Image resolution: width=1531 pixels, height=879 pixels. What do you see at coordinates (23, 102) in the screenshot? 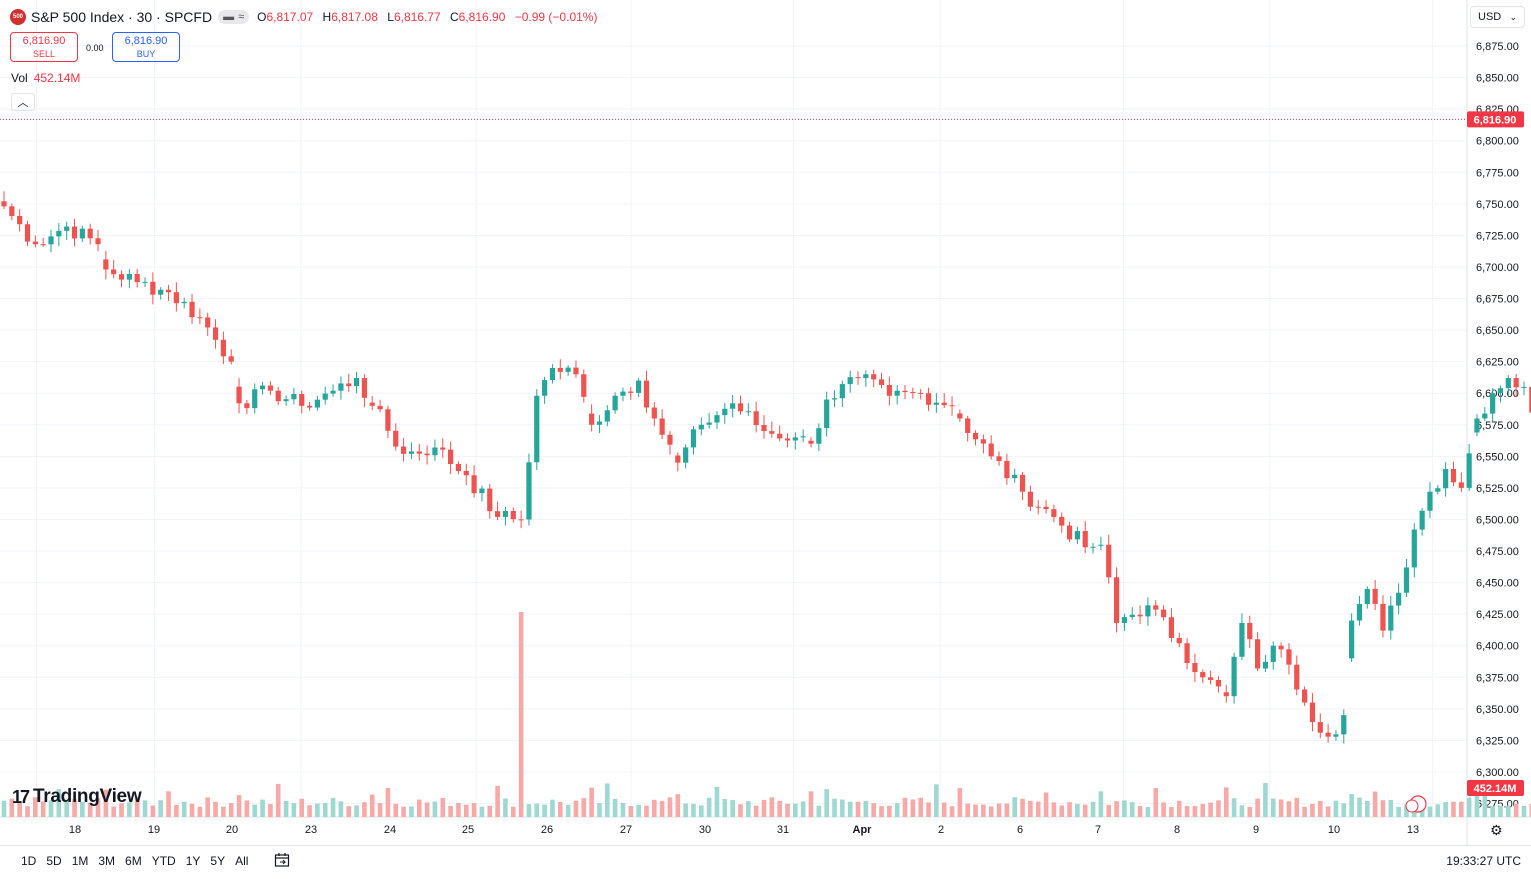
I see `collapse-legend-button: ︿` at bounding box center [23, 102].